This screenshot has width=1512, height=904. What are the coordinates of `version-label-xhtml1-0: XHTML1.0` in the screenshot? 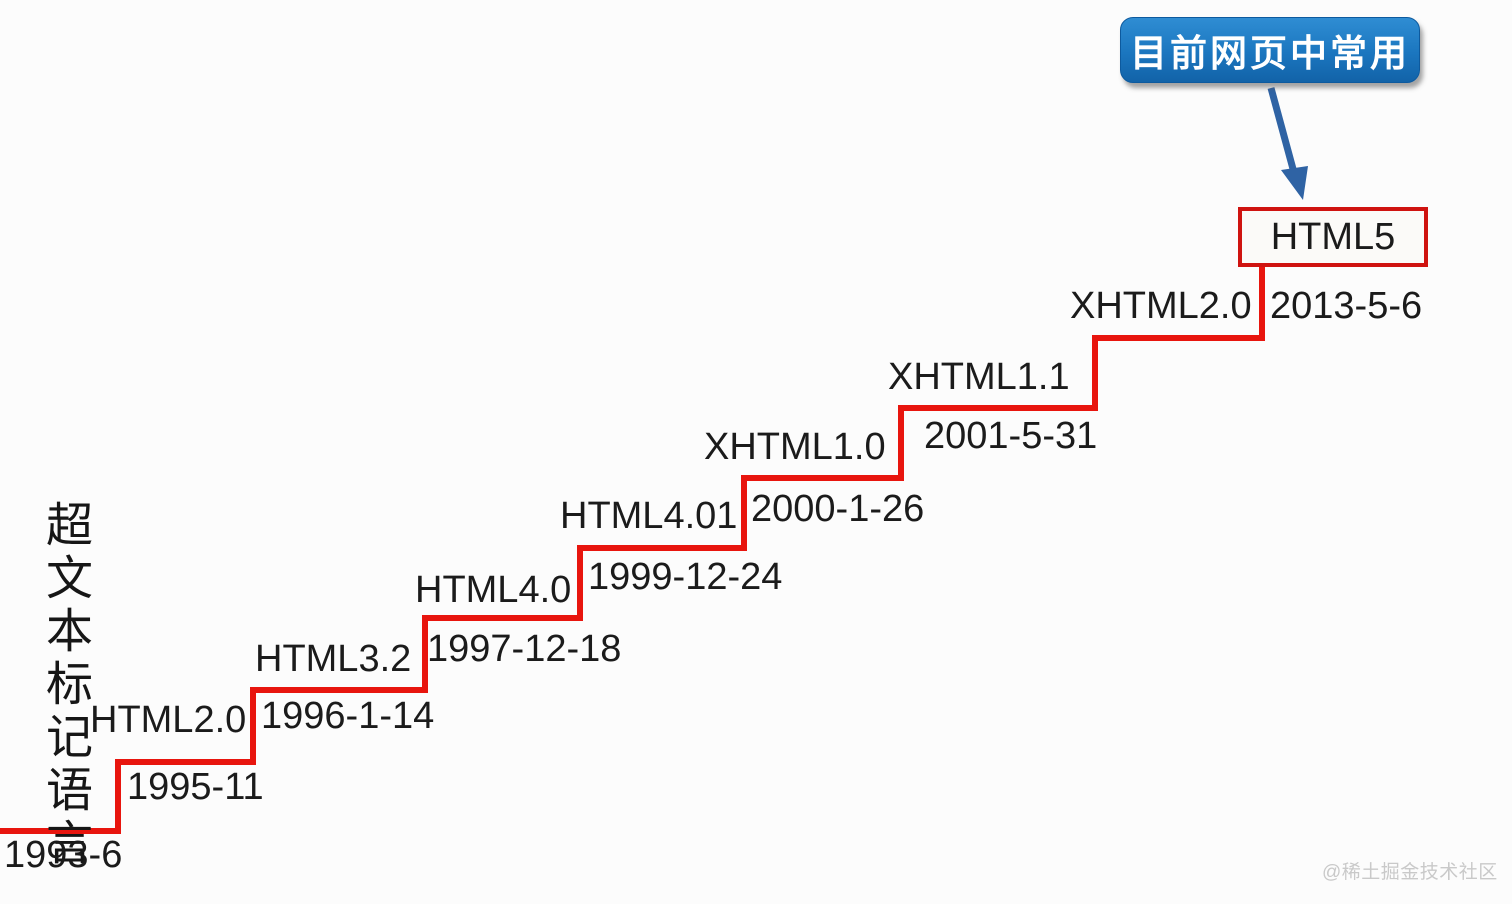 It's located at (795, 447).